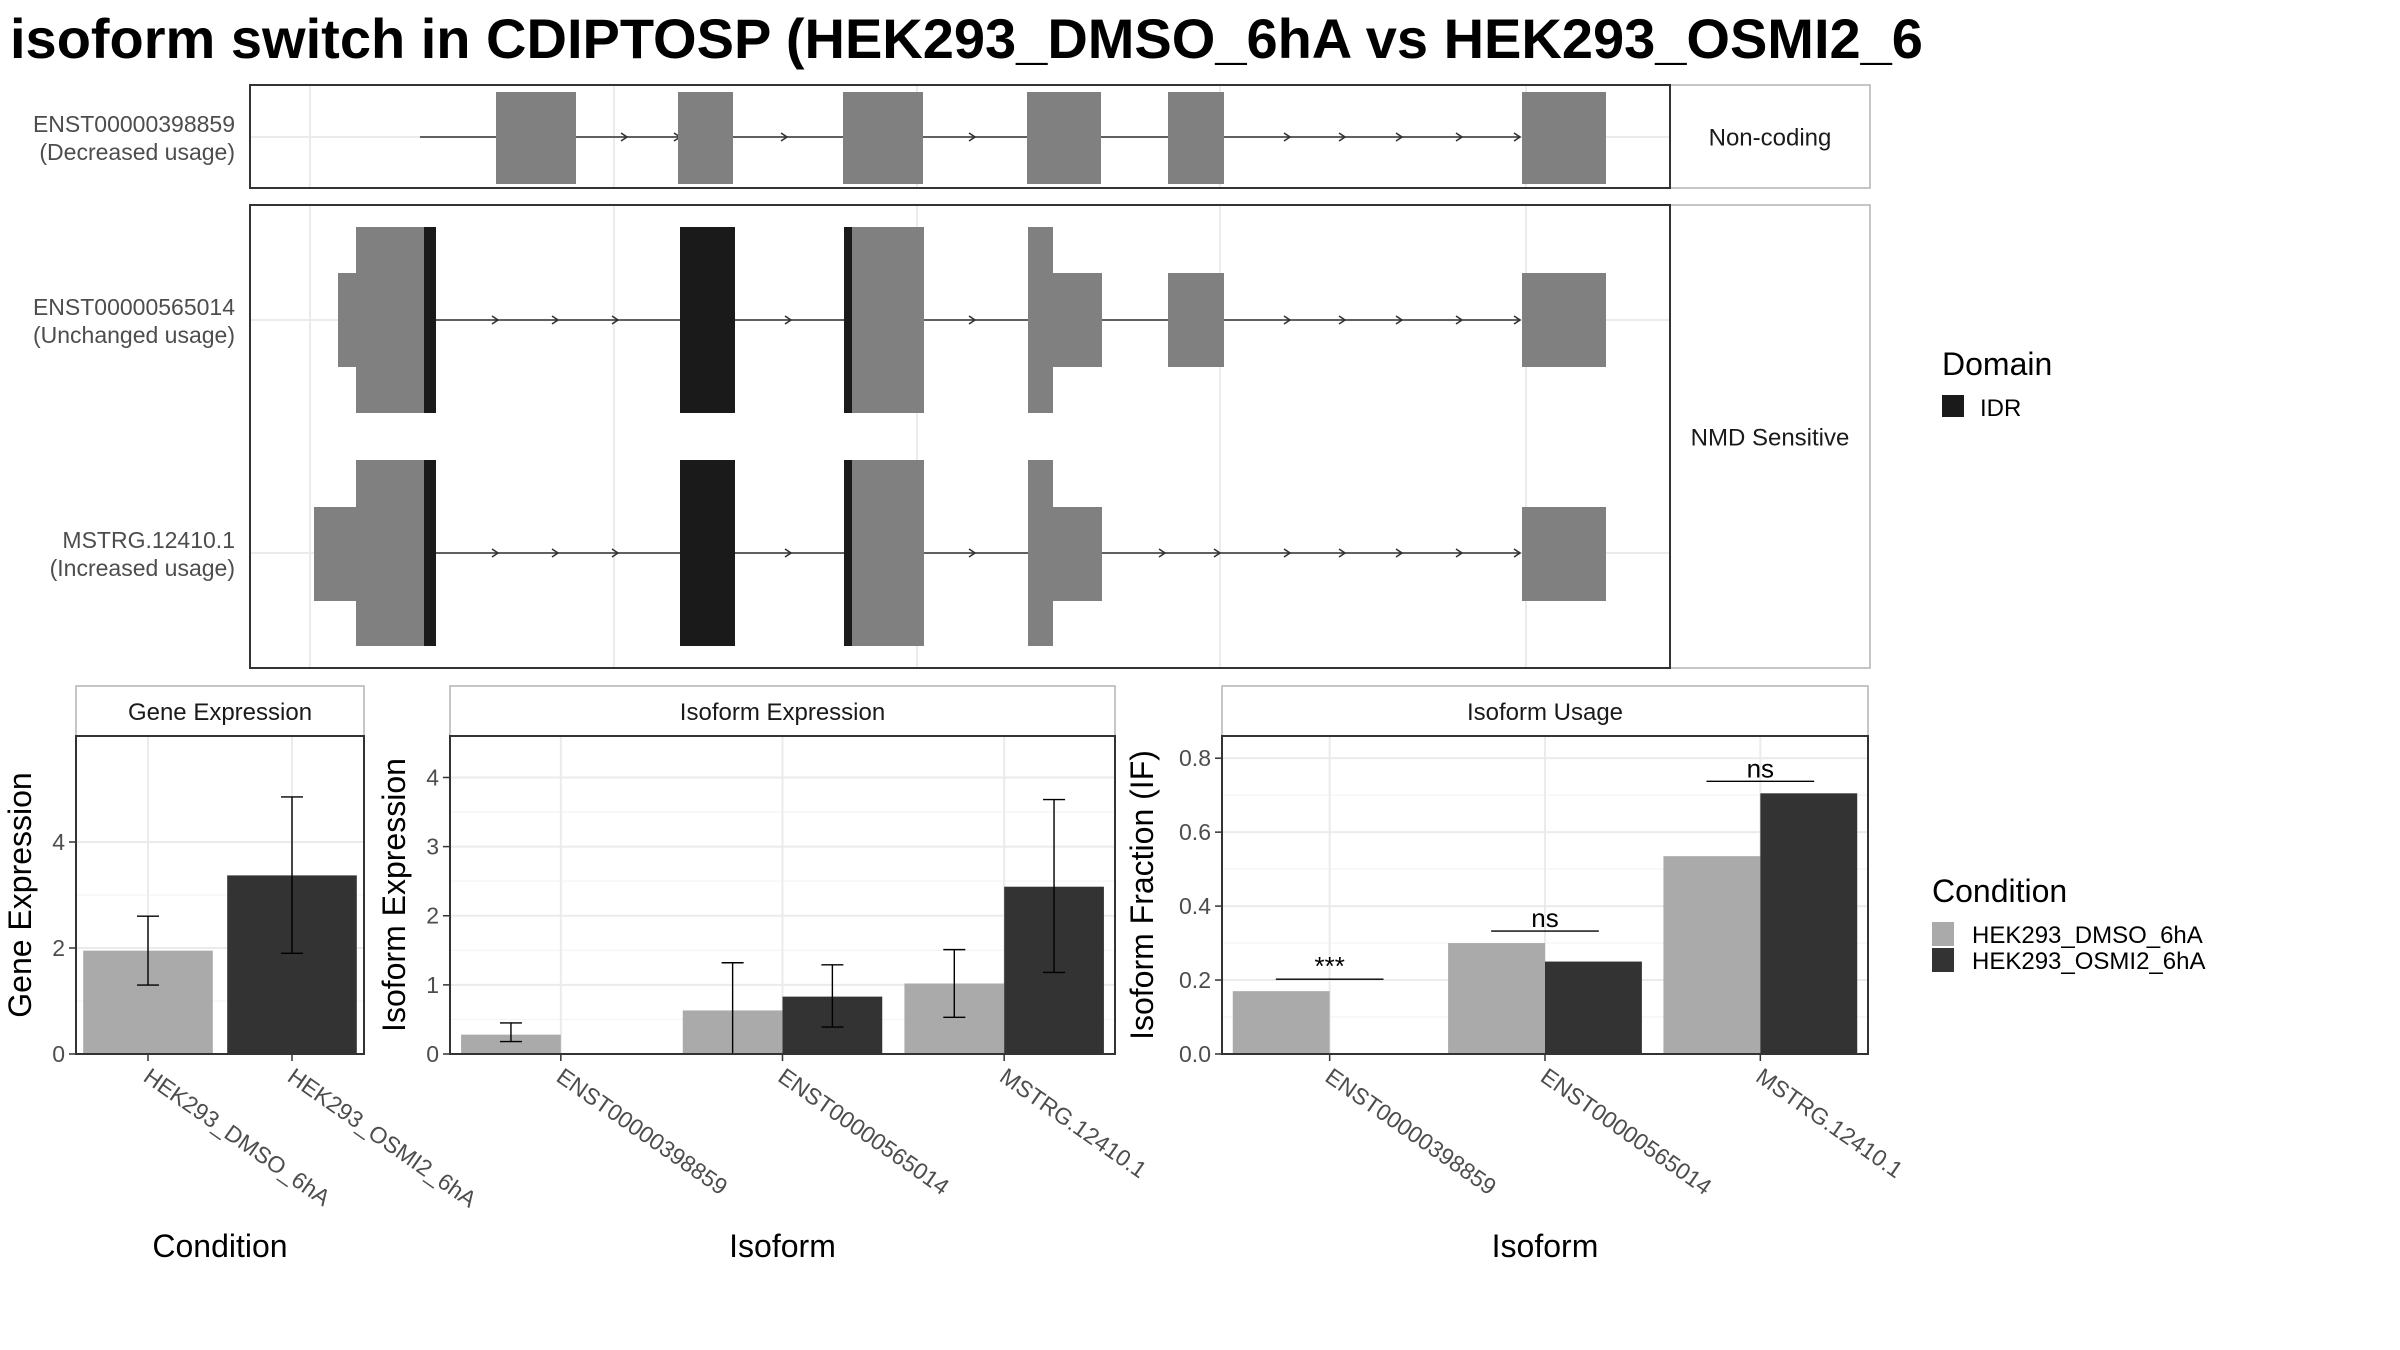 Image resolution: width=2400 pixels, height=1350 pixels. I want to click on y-tick-label: 1, so click(432, 985).